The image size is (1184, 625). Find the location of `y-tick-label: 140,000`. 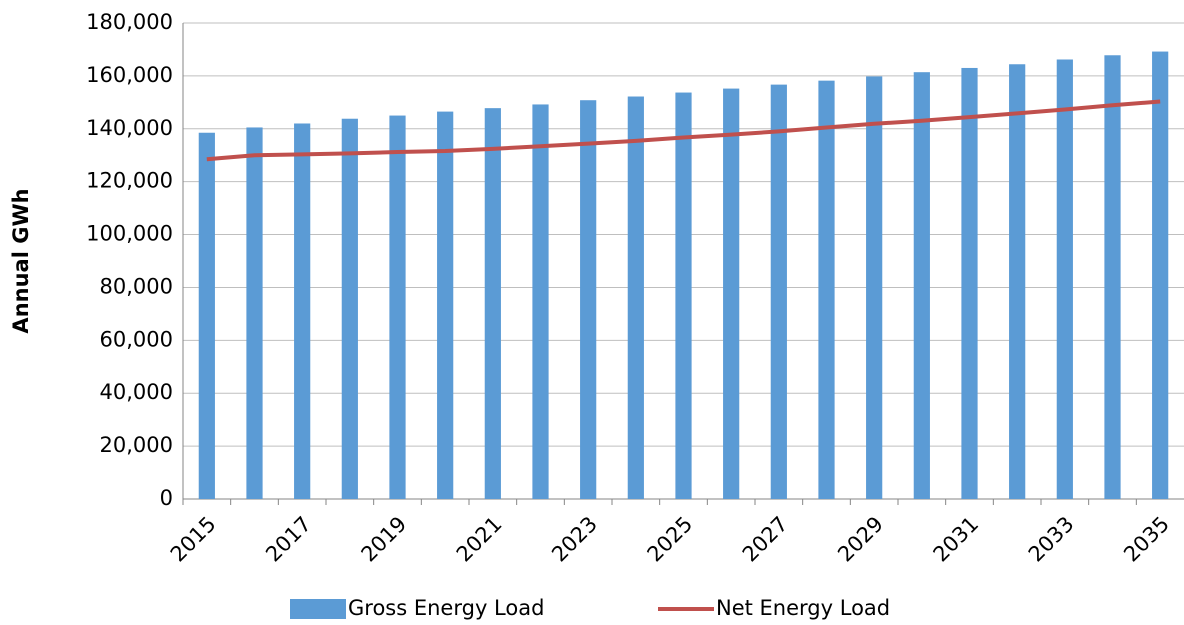

y-tick-label: 140,000 is located at coordinates (129, 128).